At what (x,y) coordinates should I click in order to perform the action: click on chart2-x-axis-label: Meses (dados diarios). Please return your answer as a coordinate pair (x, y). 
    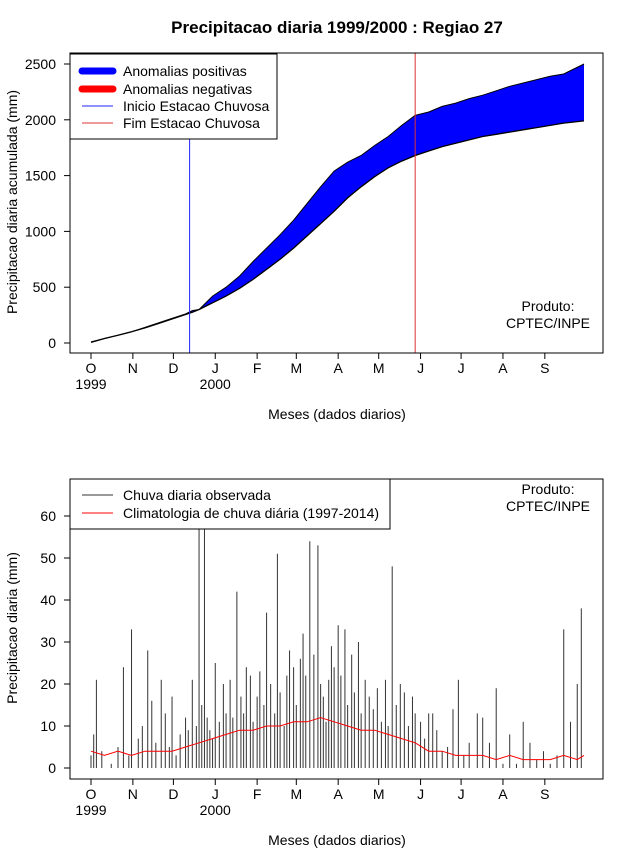
    Looking at the image, I should click on (337, 840).